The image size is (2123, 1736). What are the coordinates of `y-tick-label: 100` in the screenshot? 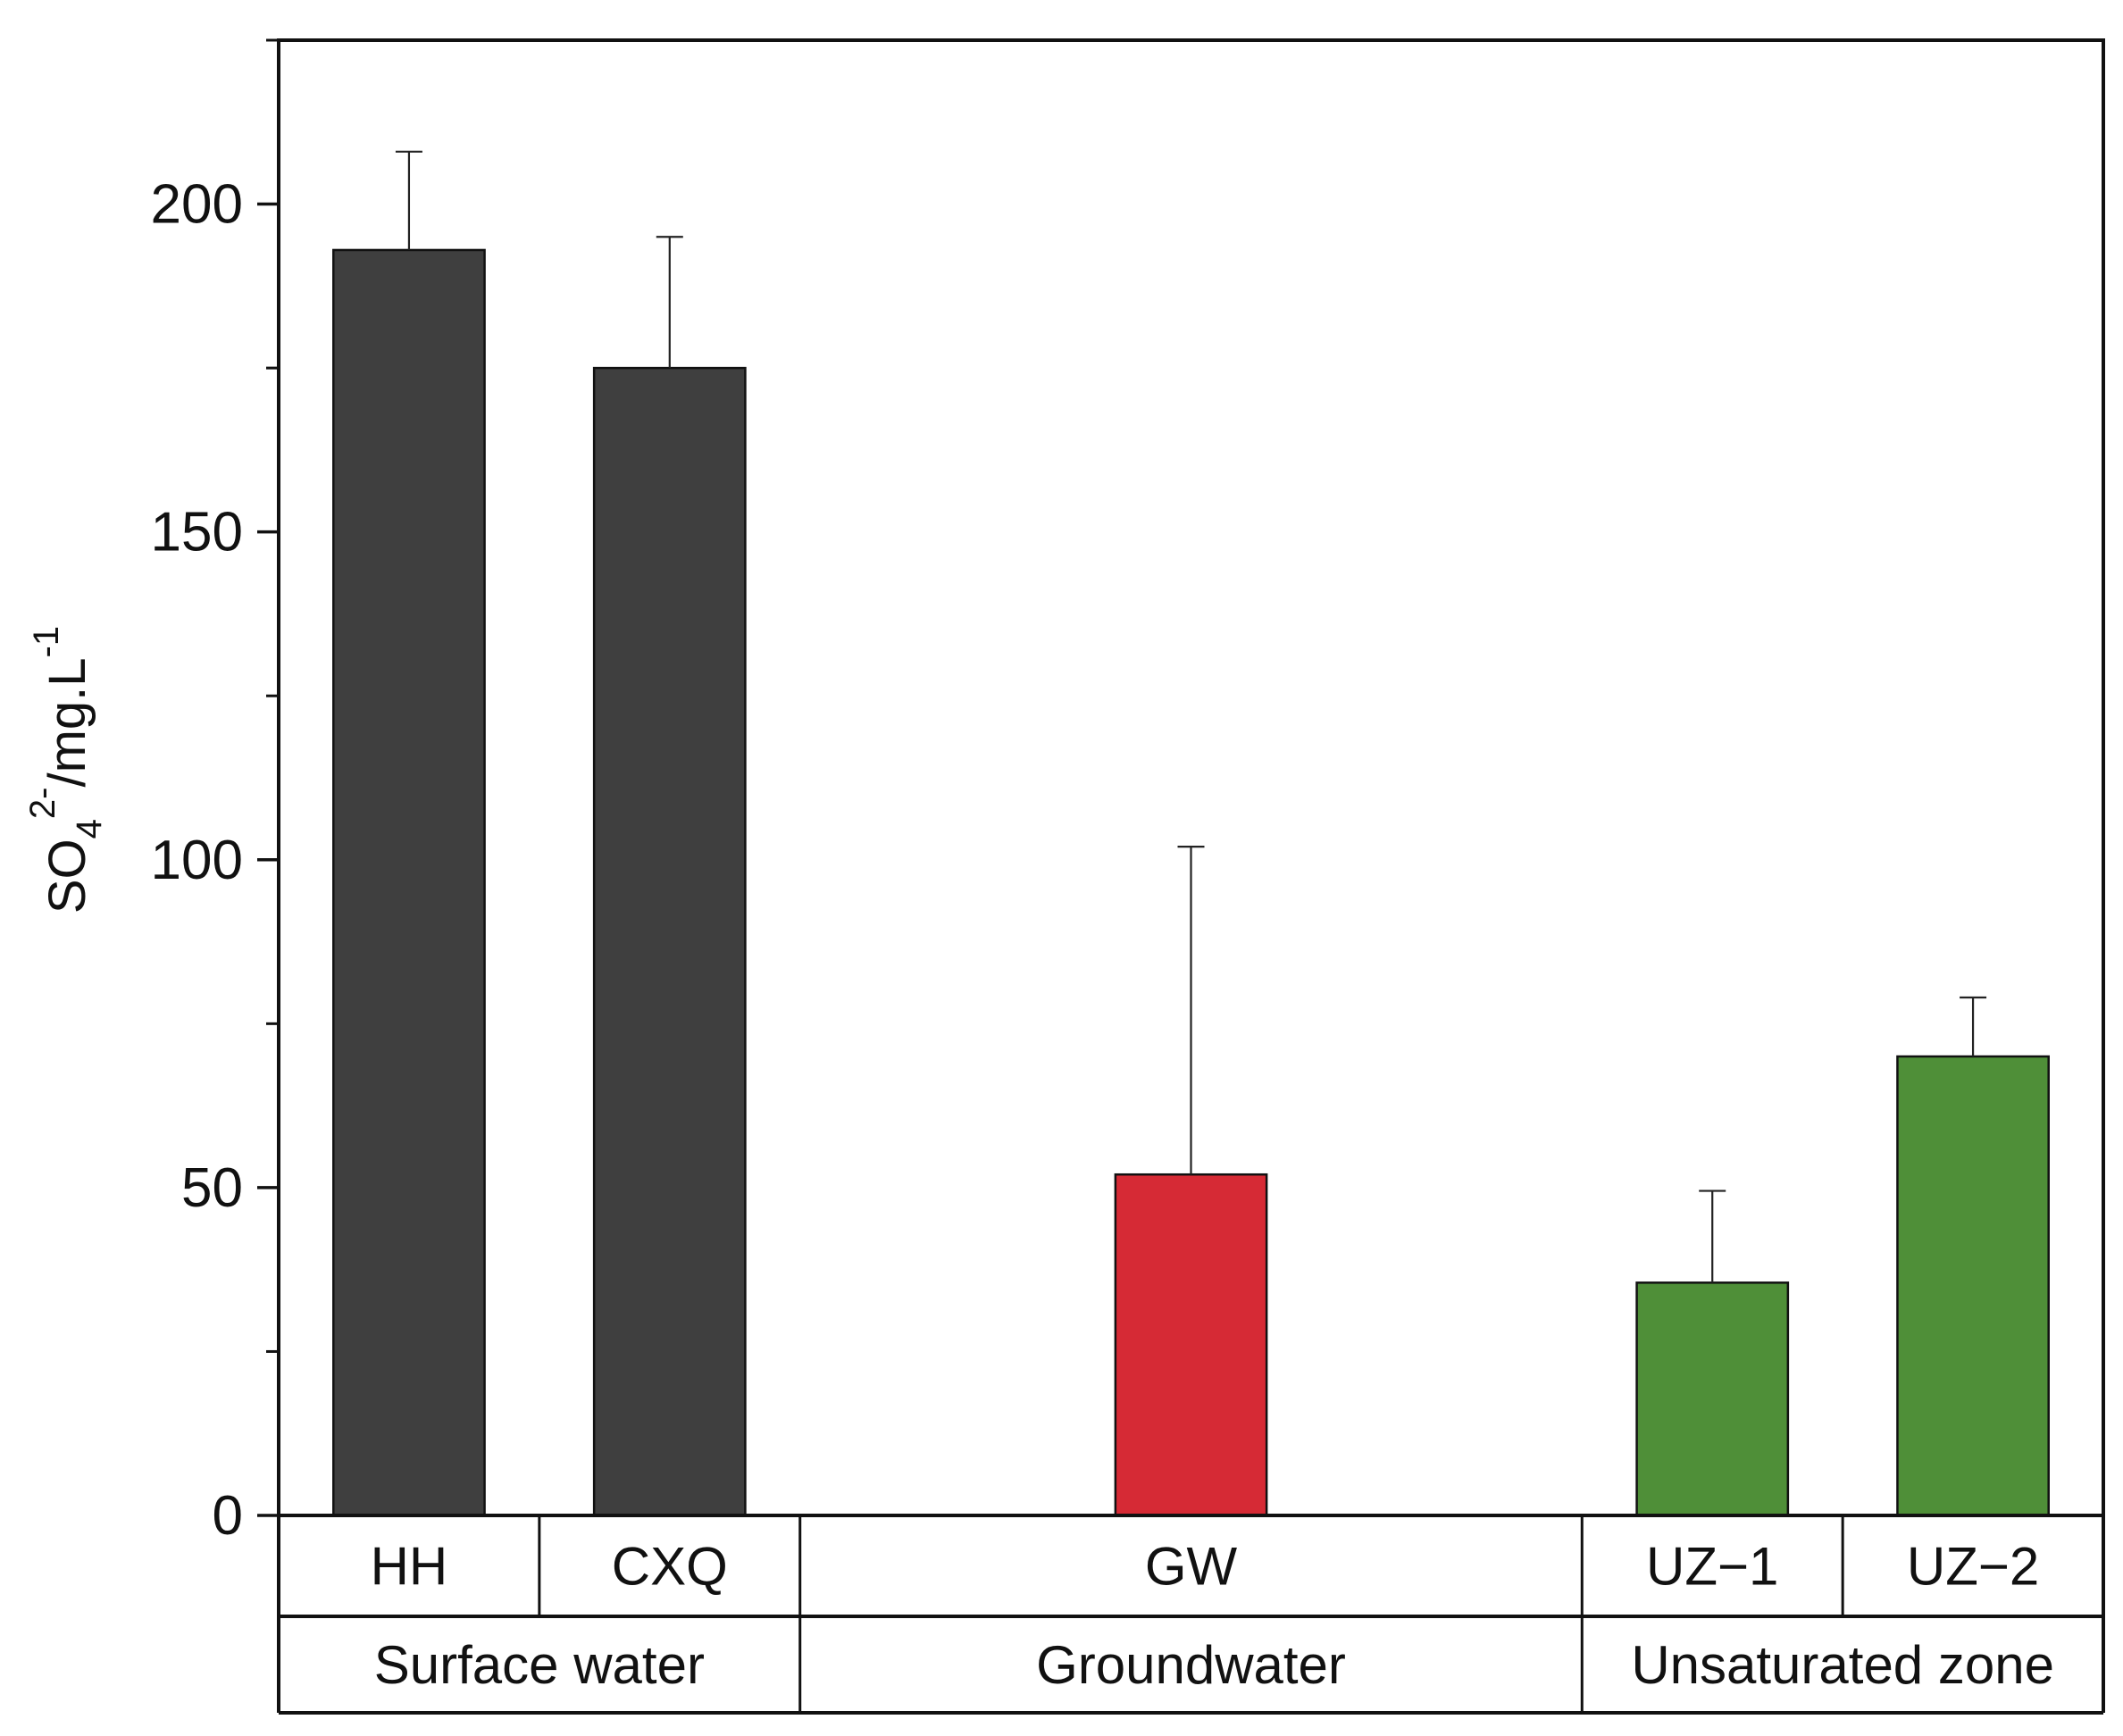 It's located at (197, 860).